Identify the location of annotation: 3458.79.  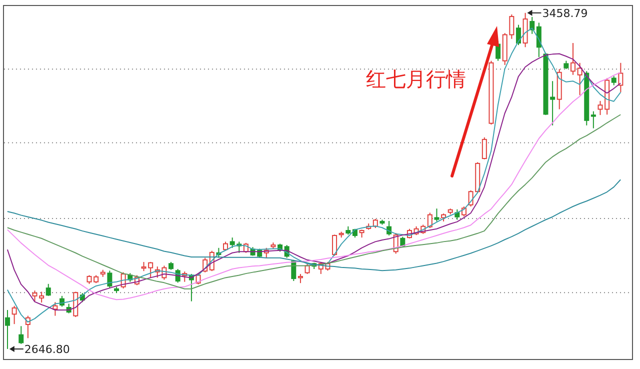
(565, 13).